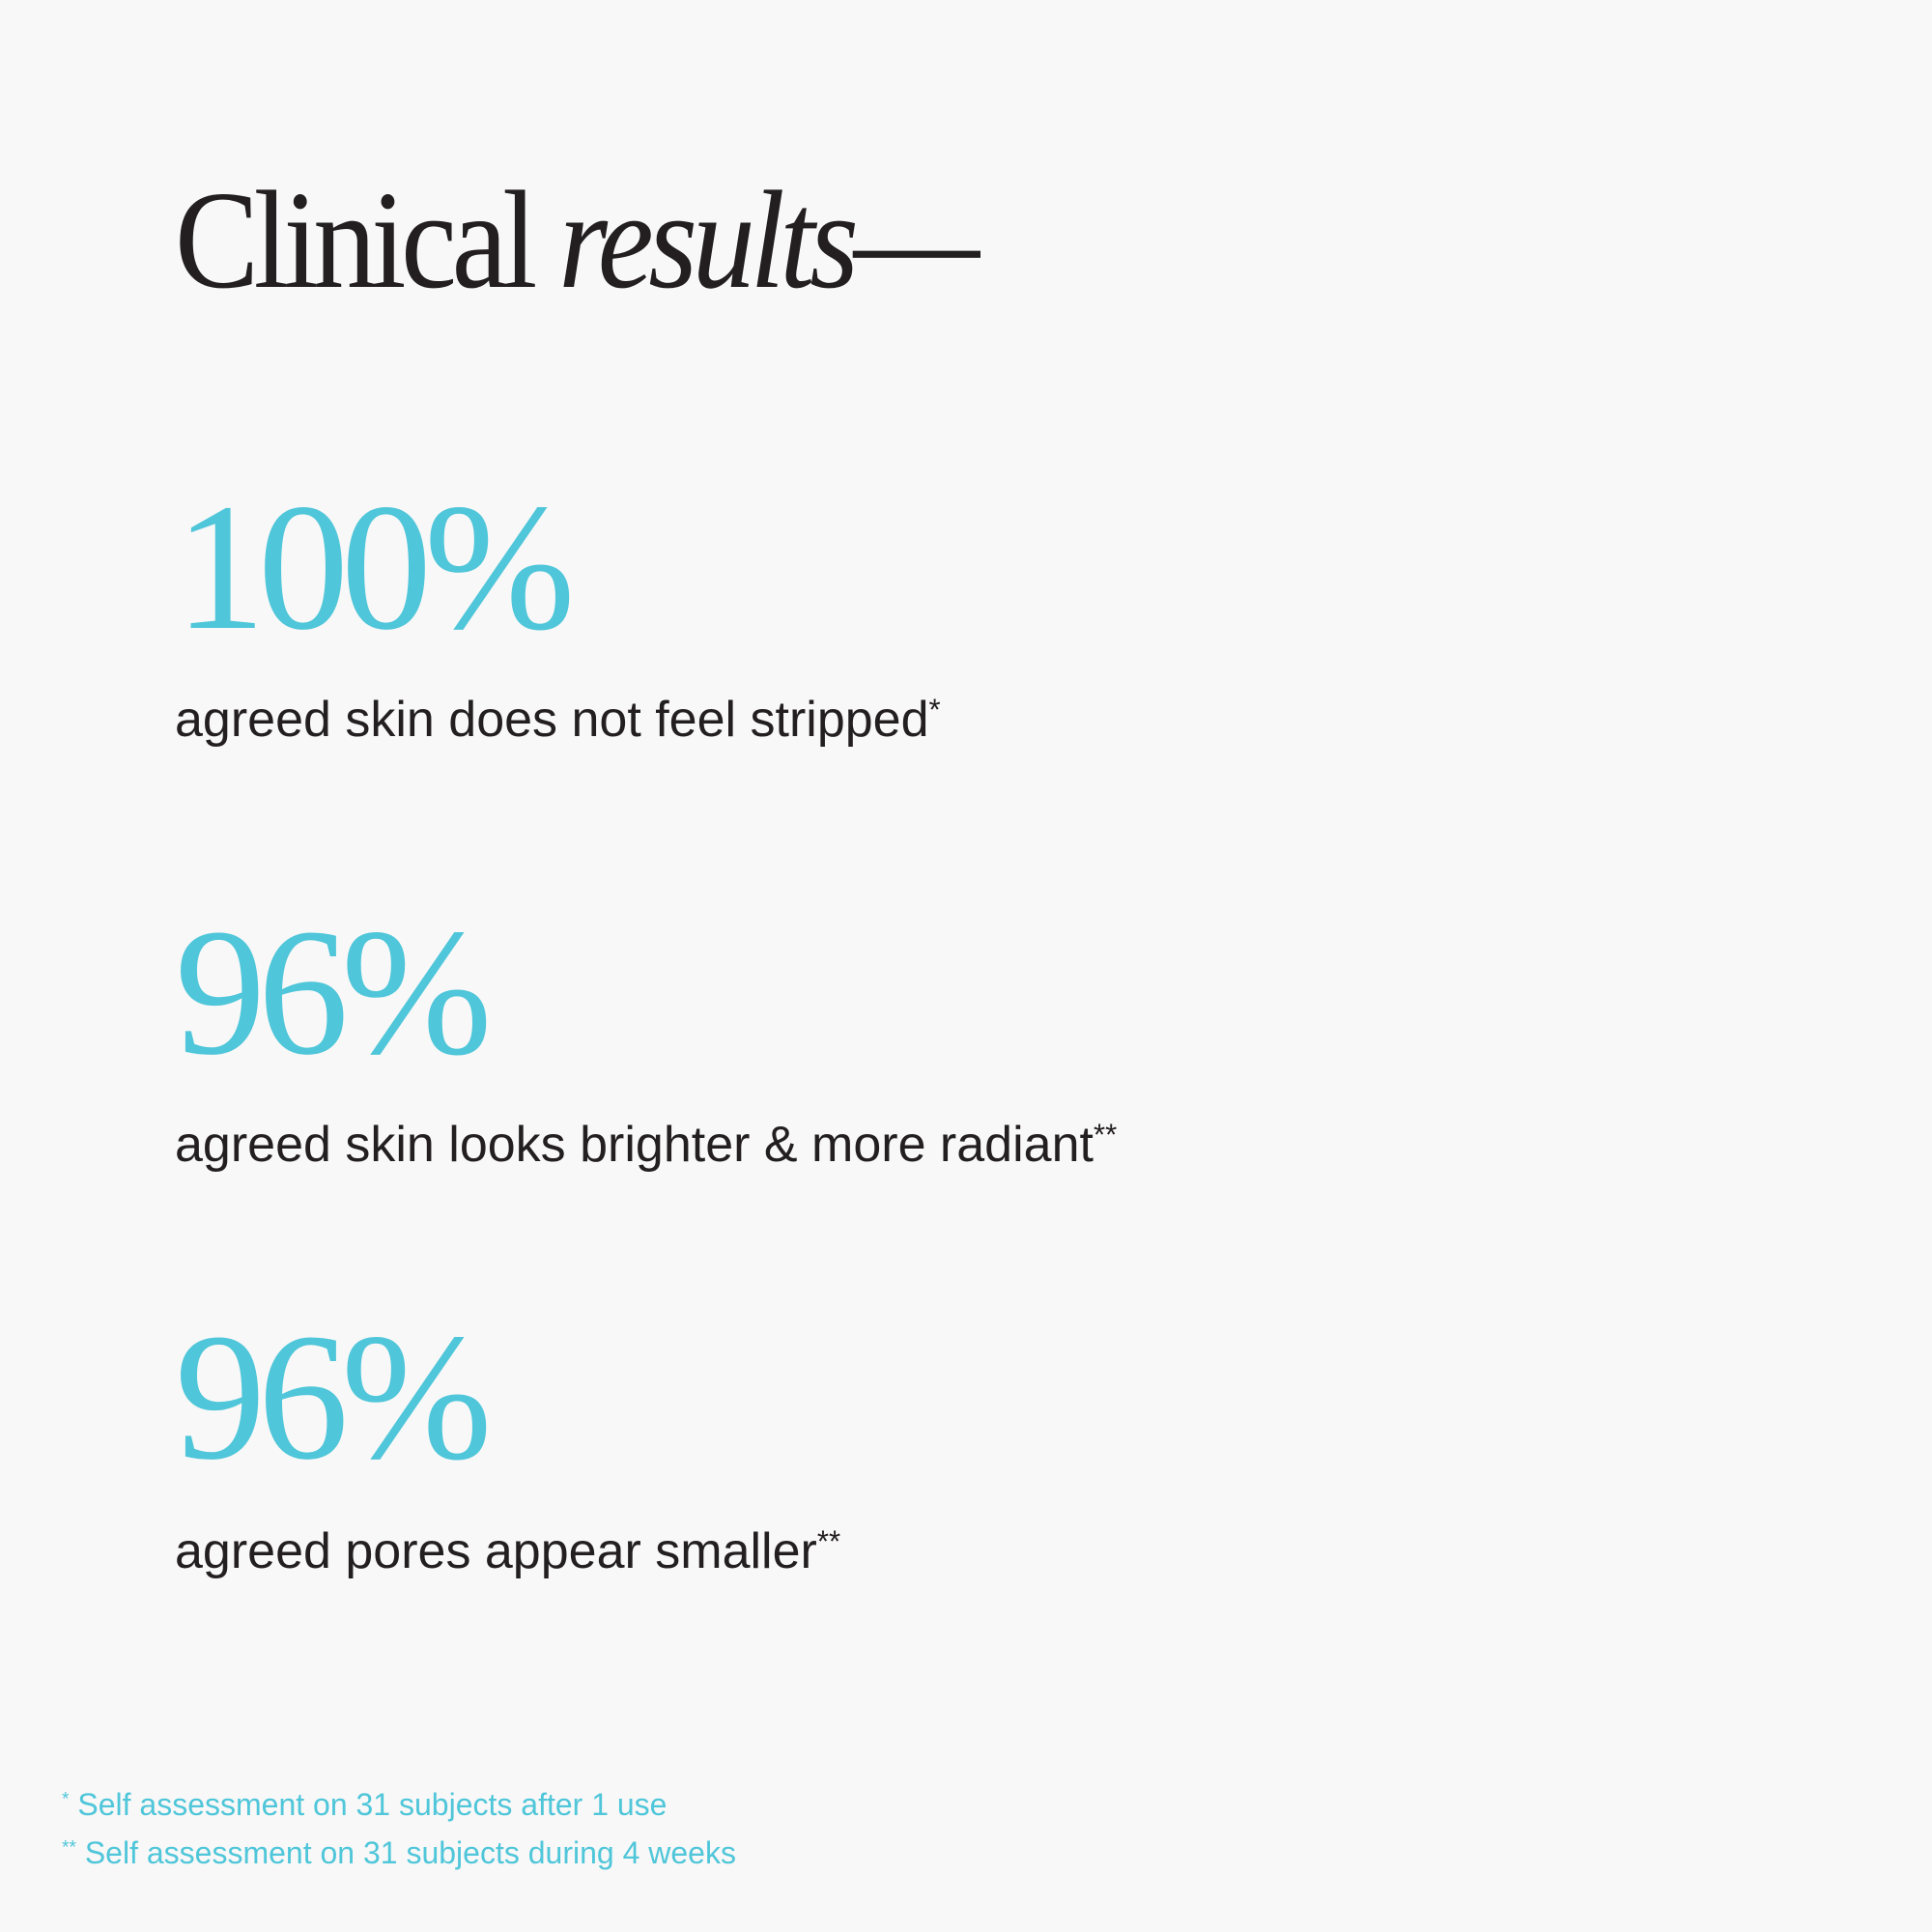  I want to click on page-title: Clinical results—, so click(577, 241).